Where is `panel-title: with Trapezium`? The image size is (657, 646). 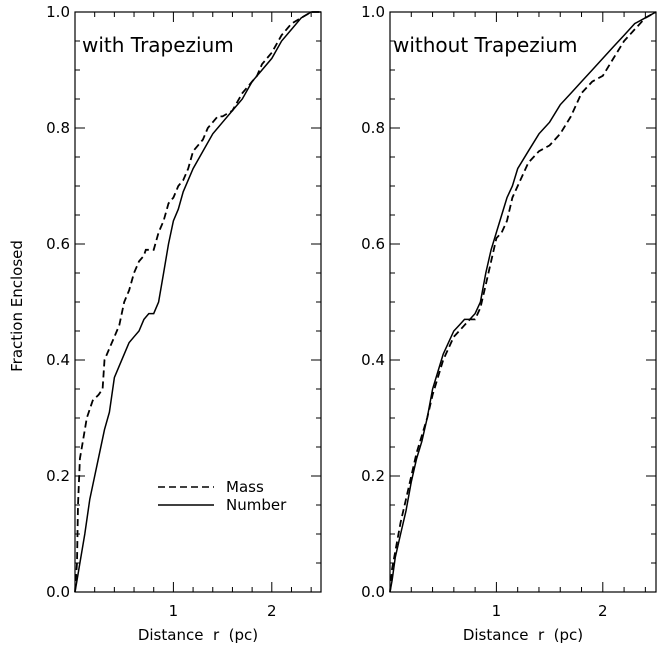 panel-title: with Trapezium is located at coordinates (158, 45).